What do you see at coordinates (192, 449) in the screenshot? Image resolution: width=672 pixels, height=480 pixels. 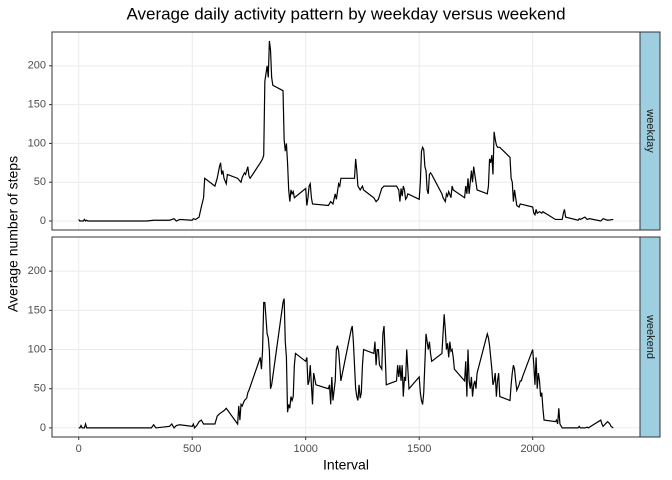 I see `x-tick-label: 500` at bounding box center [192, 449].